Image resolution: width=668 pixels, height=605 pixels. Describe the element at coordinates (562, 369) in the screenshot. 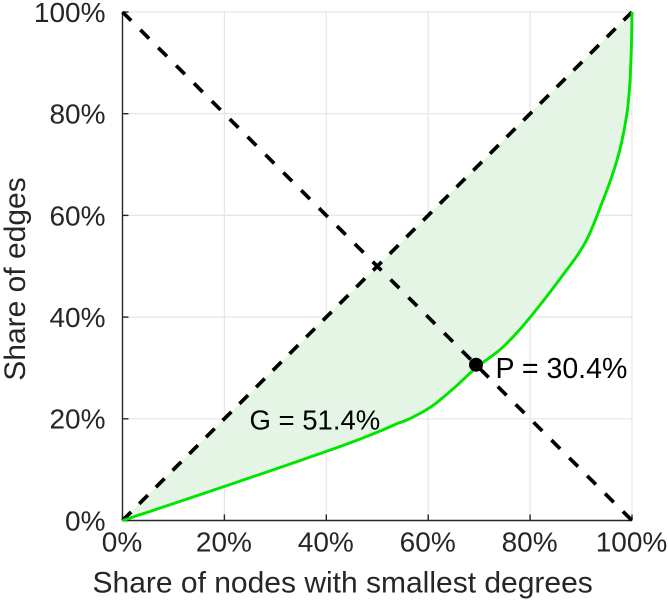

I see `svg-text: P = 30.4%` at that location.